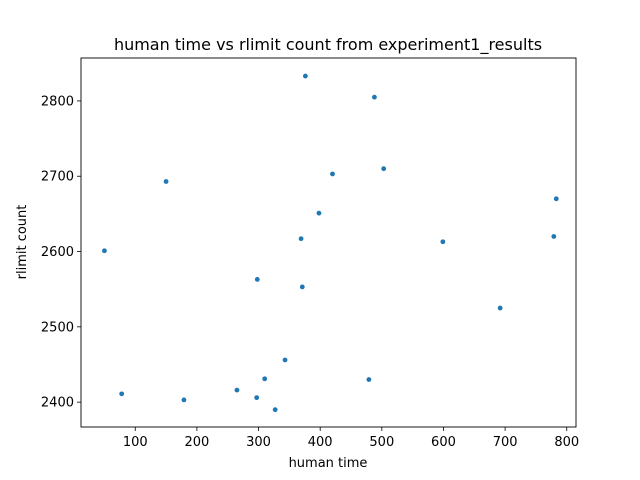 This screenshot has height=480, width=640. What do you see at coordinates (351, 438) in the screenshot?
I see `x-axis-ticks: 100 200 300 400 500 600 700 800` at bounding box center [351, 438].